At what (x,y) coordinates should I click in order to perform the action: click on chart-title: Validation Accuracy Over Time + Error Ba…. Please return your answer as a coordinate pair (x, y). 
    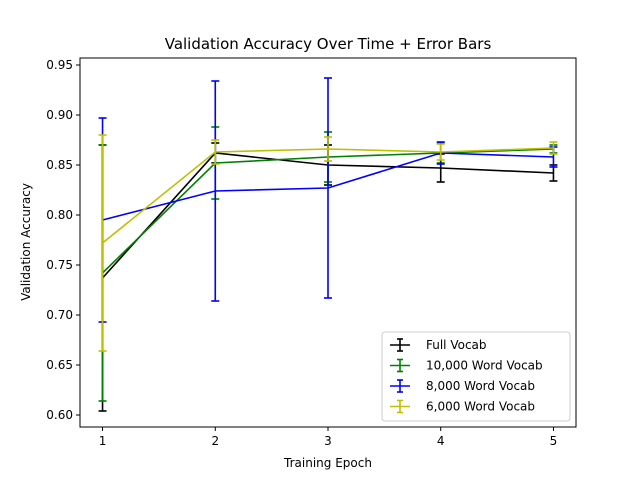
    Looking at the image, I should click on (328, 44).